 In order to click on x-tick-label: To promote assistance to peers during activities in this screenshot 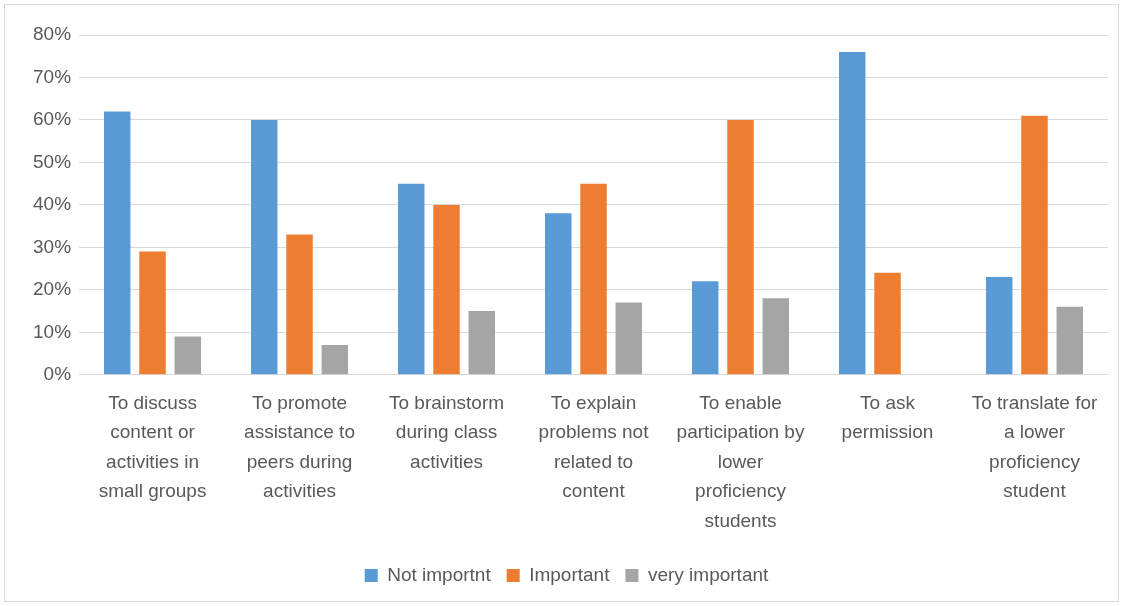, I will do `click(299, 446)`.